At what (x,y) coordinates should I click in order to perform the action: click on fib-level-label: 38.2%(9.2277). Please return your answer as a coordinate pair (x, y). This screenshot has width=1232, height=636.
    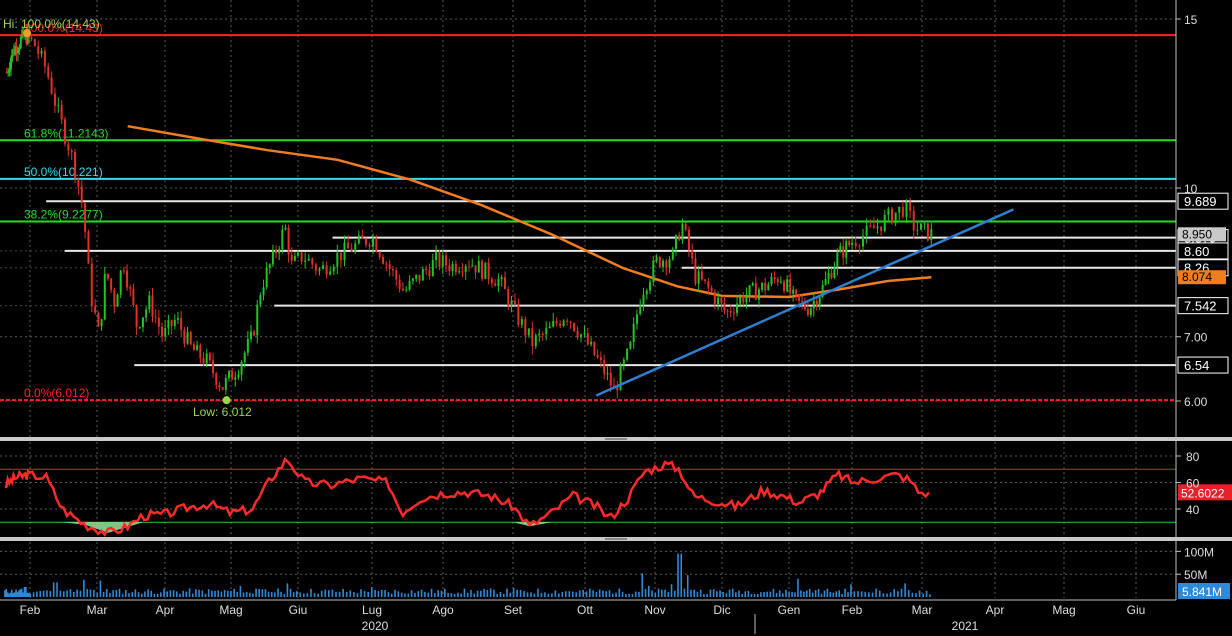
    Looking at the image, I should click on (63, 215).